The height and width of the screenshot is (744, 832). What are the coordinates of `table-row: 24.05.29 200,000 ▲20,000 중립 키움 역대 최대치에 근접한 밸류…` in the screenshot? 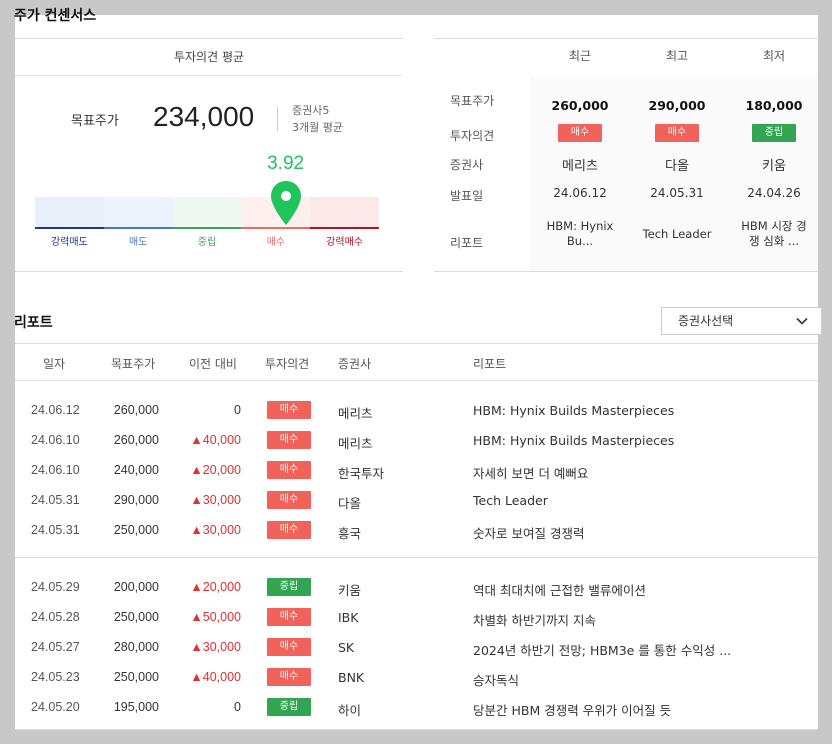 It's located at (416, 587).